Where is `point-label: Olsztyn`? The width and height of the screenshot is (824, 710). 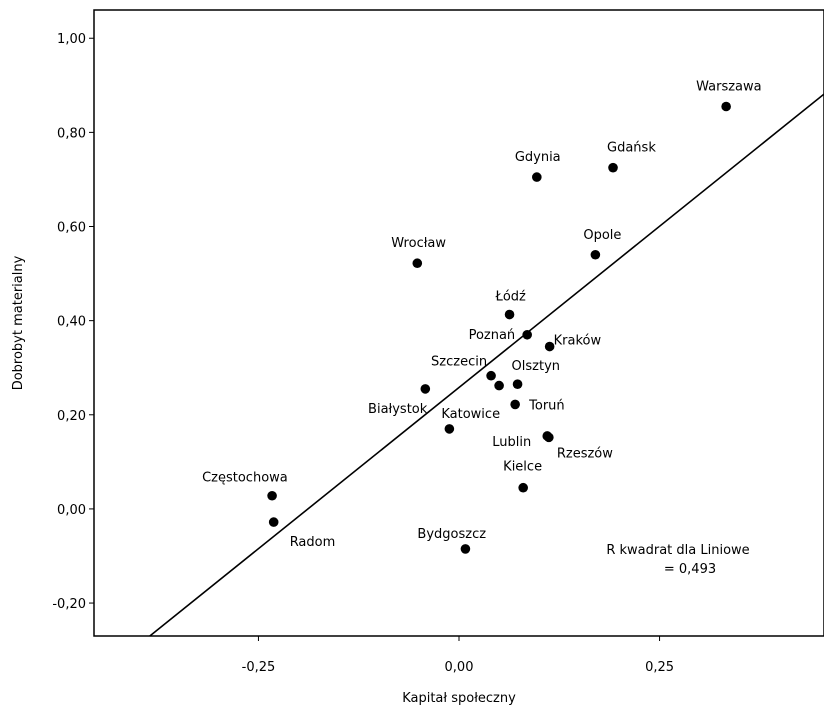 point-label: Olsztyn is located at coordinates (536, 366).